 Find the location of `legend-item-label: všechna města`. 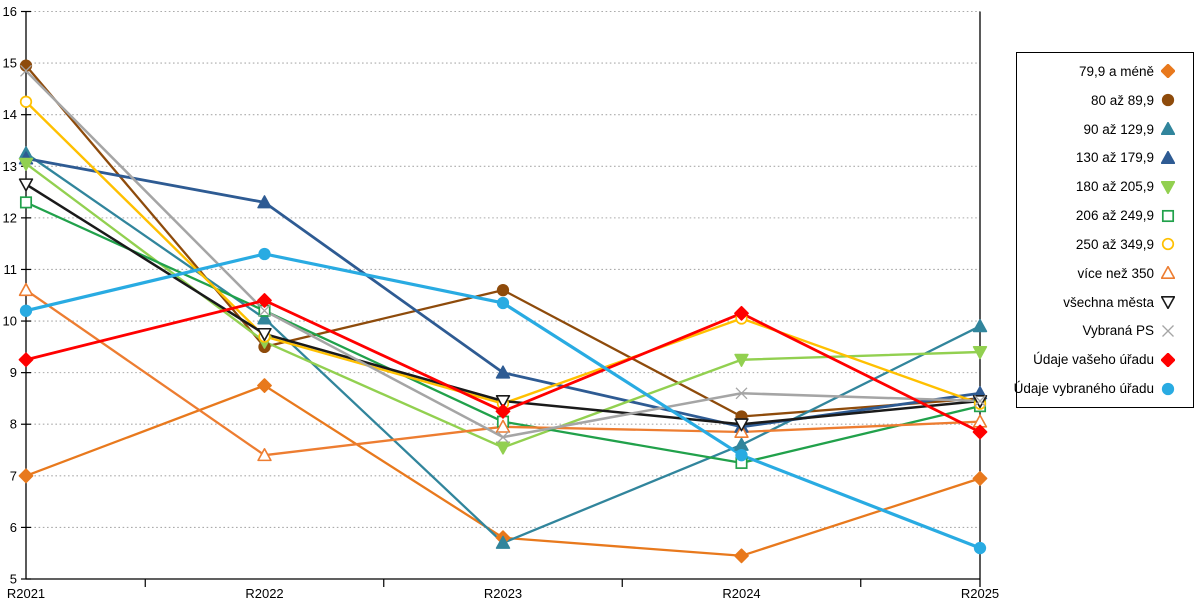

legend-item-label: všechna města is located at coordinates (1108, 302).